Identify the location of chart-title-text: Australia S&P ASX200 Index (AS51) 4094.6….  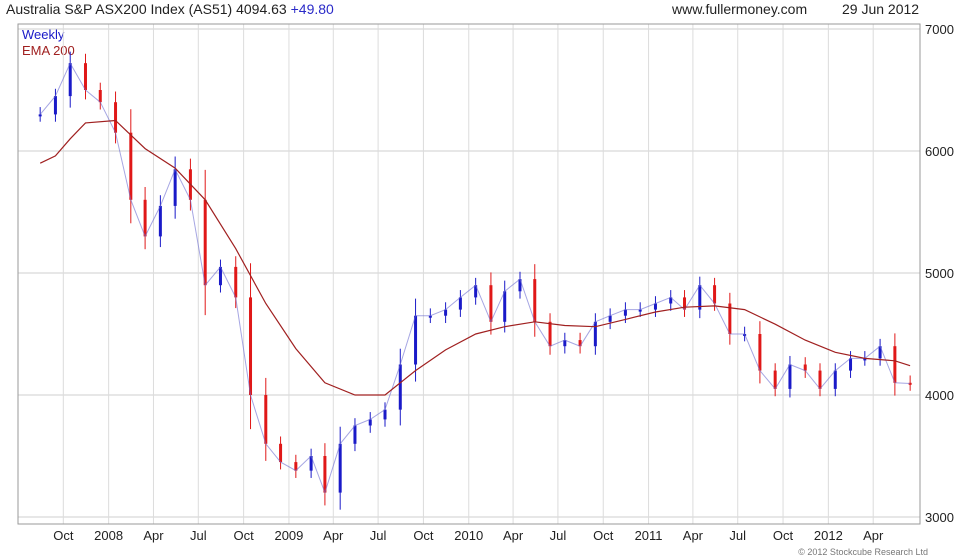
(146, 9).